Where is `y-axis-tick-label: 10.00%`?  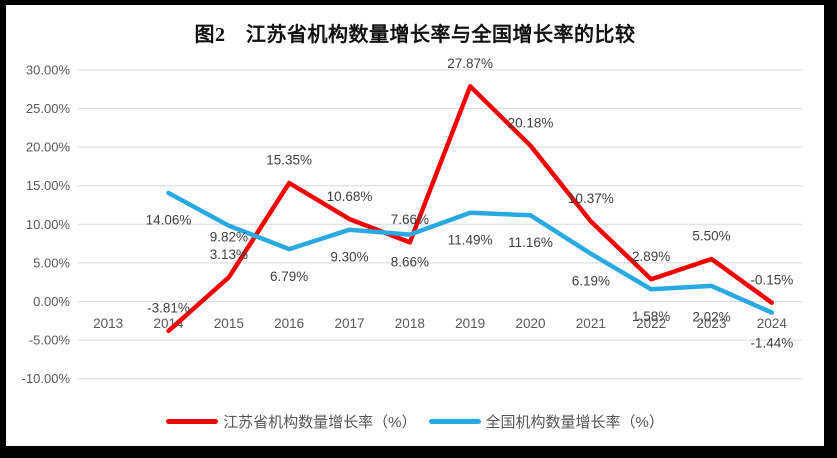 y-axis-tick-label: 10.00% is located at coordinates (48, 224).